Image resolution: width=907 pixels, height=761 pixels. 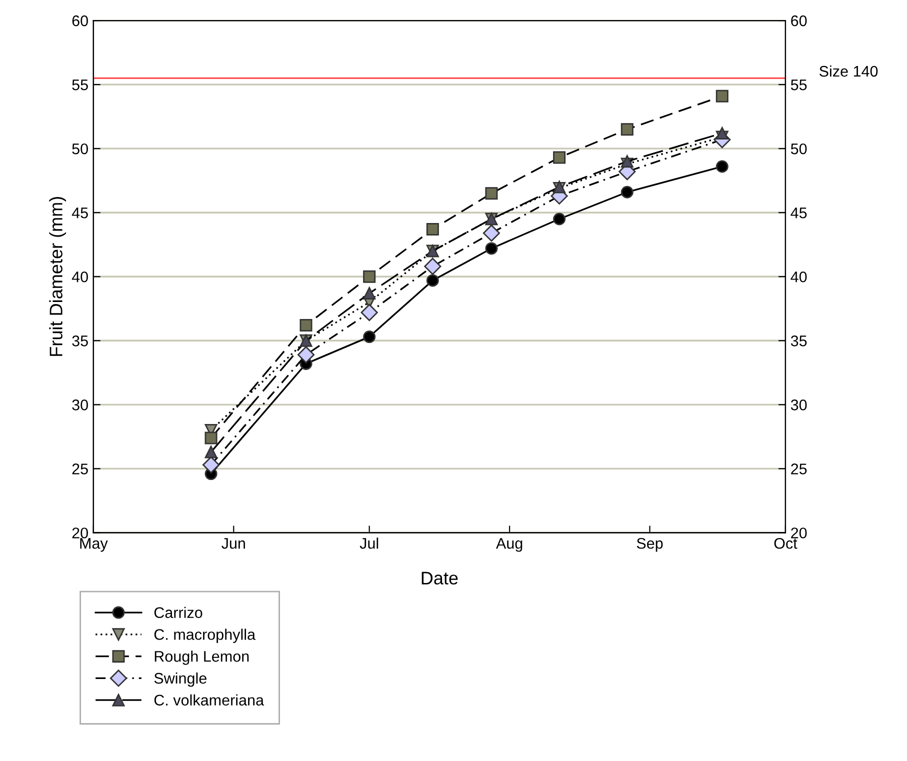 What do you see at coordinates (798, 405) in the screenshot?
I see `y2-tick-label: 30` at bounding box center [798, 405].